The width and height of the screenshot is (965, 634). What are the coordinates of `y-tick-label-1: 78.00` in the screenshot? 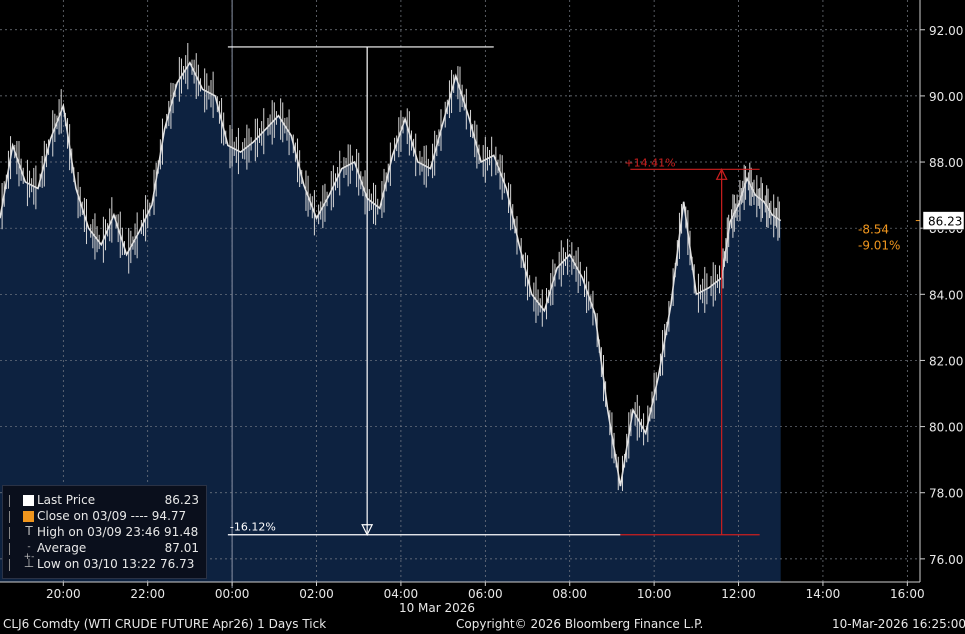 It's located at (946, 494).